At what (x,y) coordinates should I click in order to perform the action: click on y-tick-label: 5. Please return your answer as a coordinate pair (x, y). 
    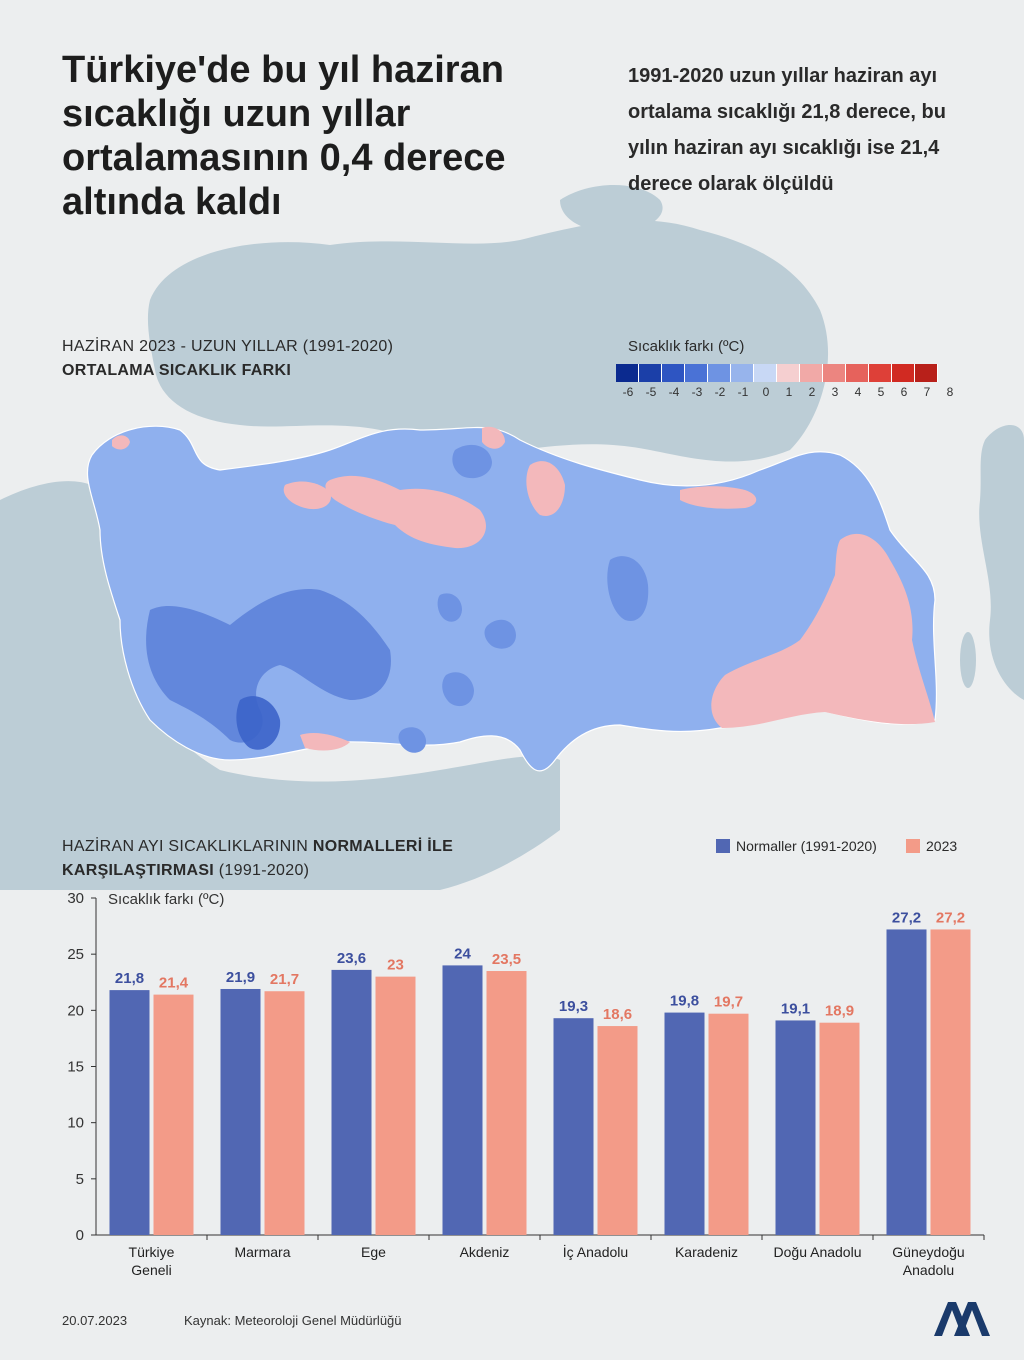
    Looking at the image, I should click on (80, 1179).